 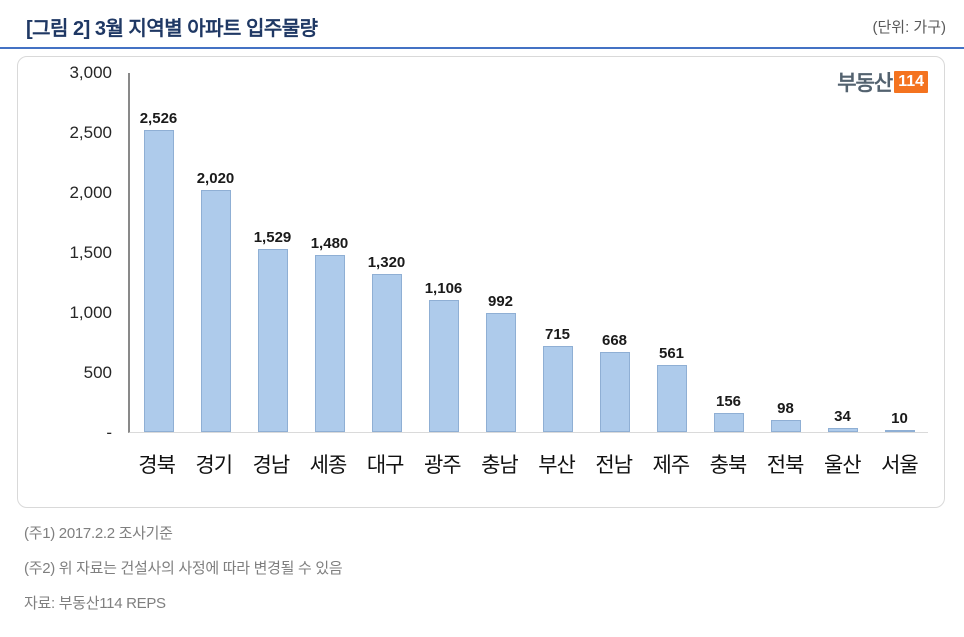 What do you see at coordinates (728, 465) in the screenshot?
I see `x-tick-label: 충북` at bounding box center [728, 465].